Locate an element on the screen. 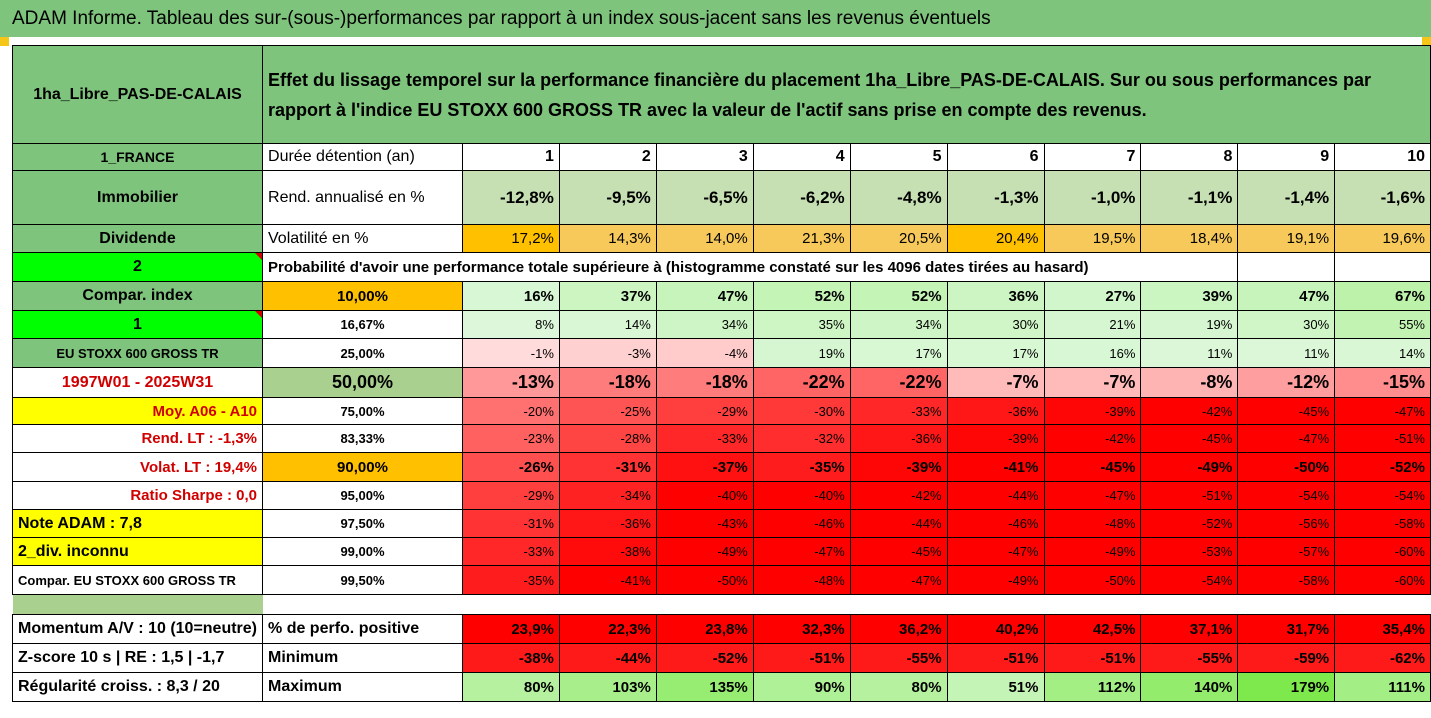  percentile-value: -56% is located at coordinates (1286, 523).